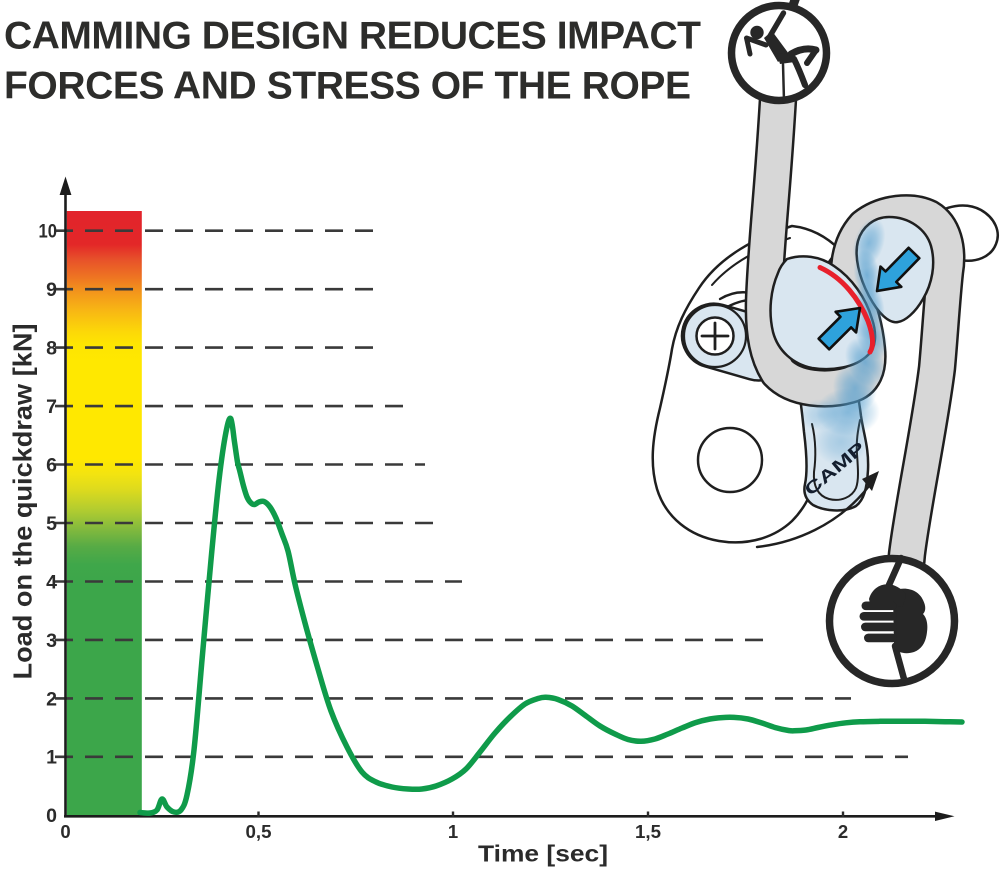 The image size is (1000, 871). What do you see at coordinates (648, 831) in the screenshot?
I see `svg-text: 1,5` at bounding box center [648, 831].